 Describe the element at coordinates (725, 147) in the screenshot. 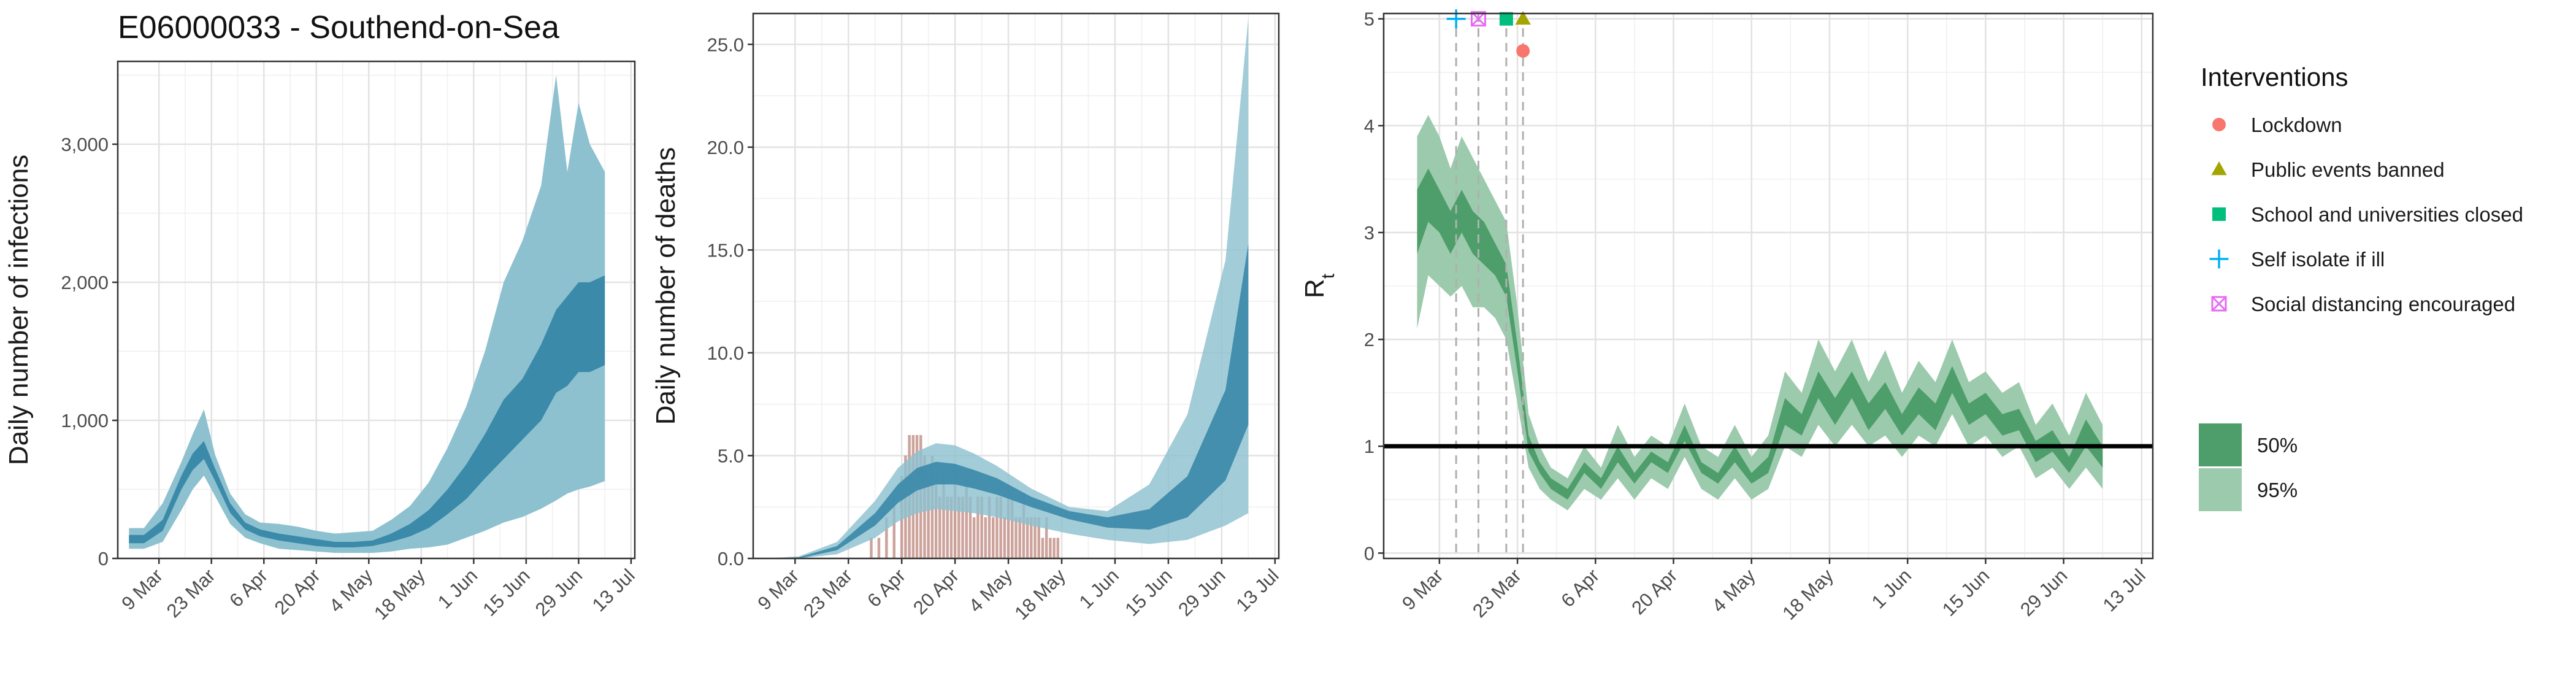

I see `y-tick-label: 20.0` at that location.